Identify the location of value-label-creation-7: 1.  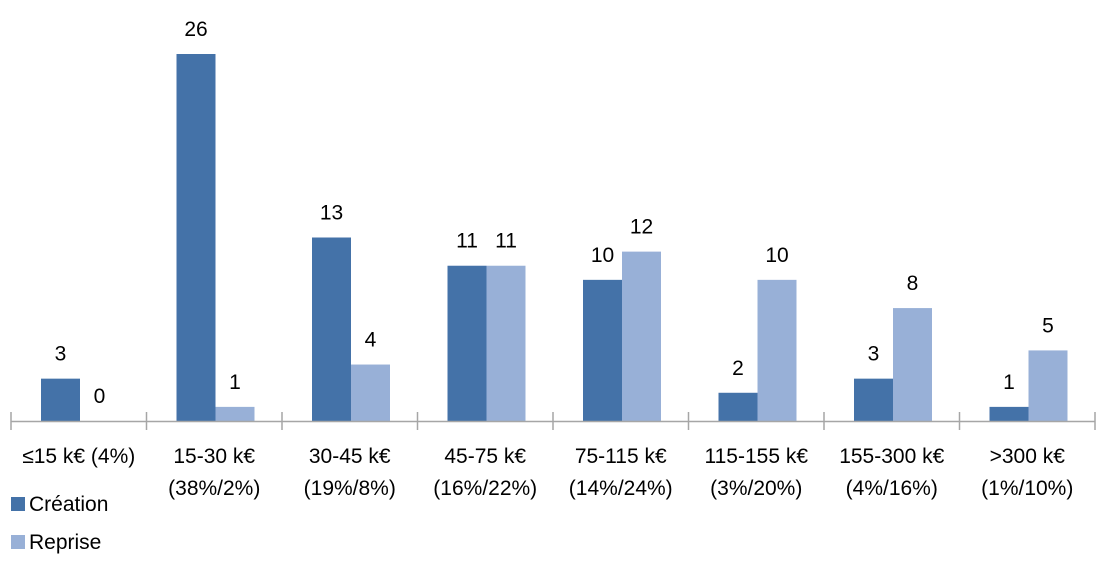
(1009, 382).